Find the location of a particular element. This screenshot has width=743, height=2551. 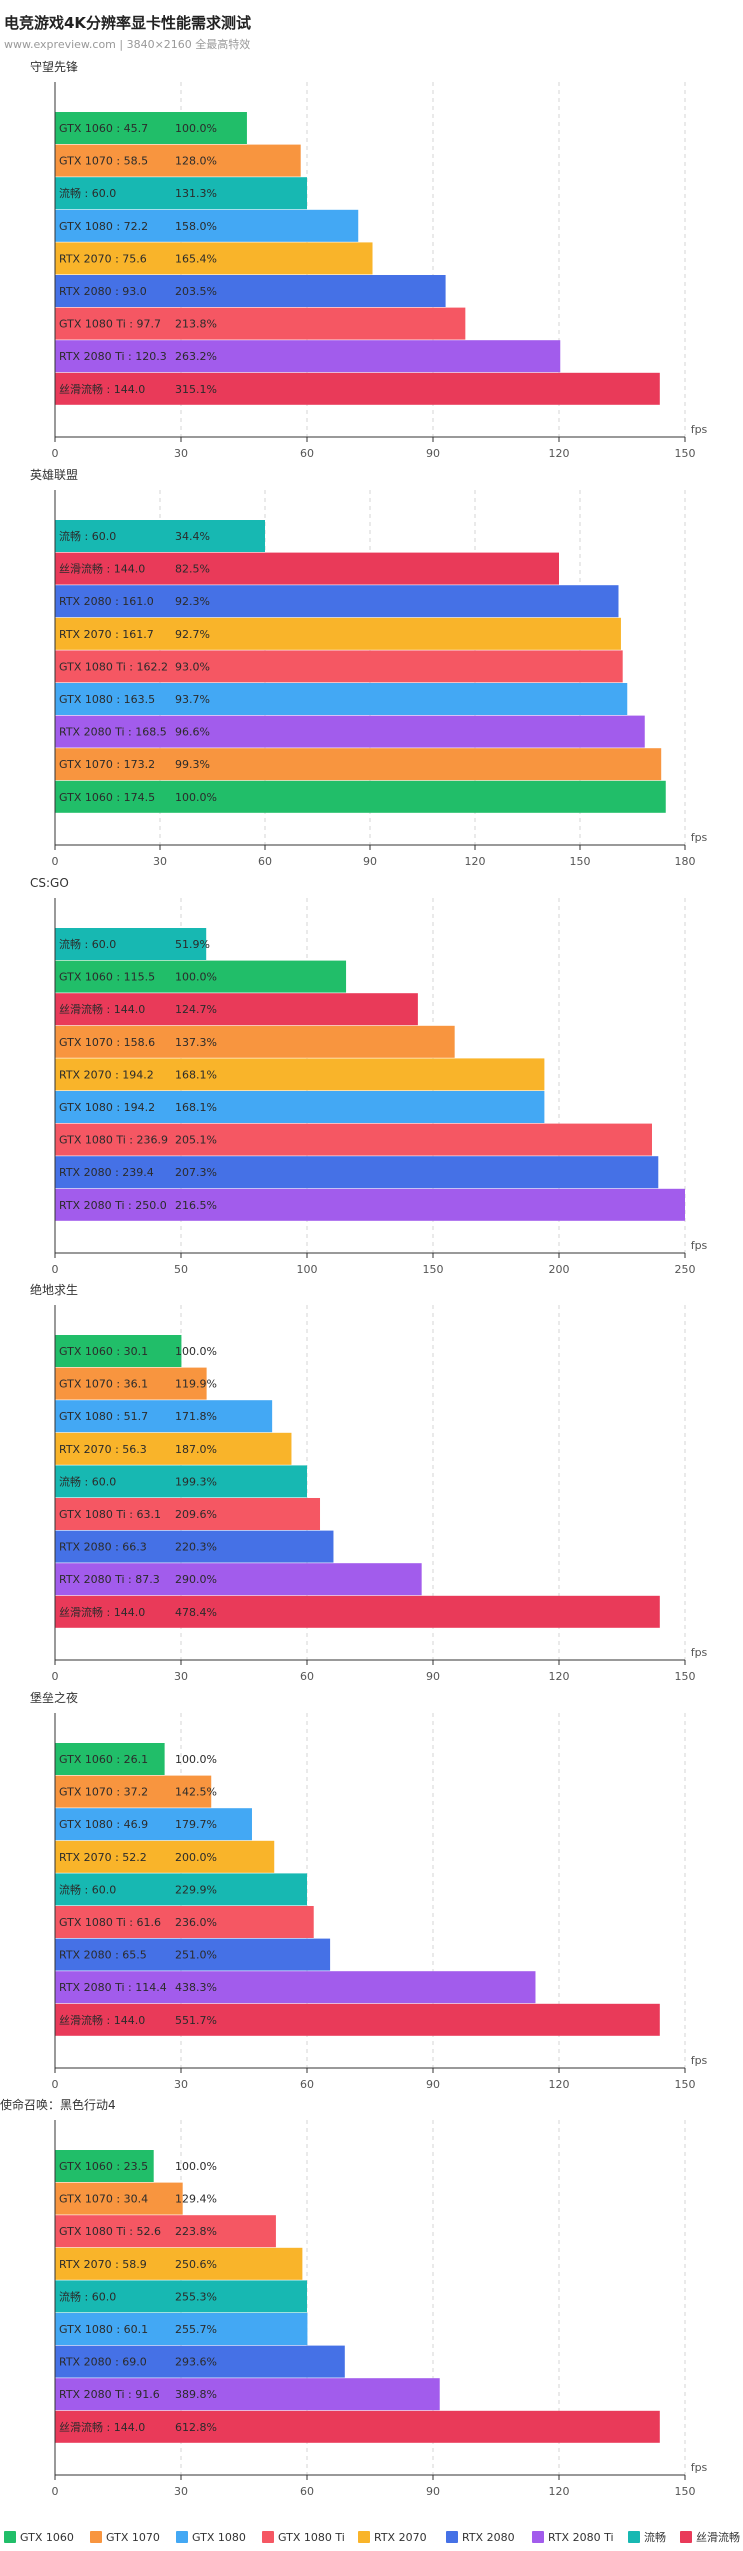

bar-pct: 119.9% is located at coordinates (196, 1384).